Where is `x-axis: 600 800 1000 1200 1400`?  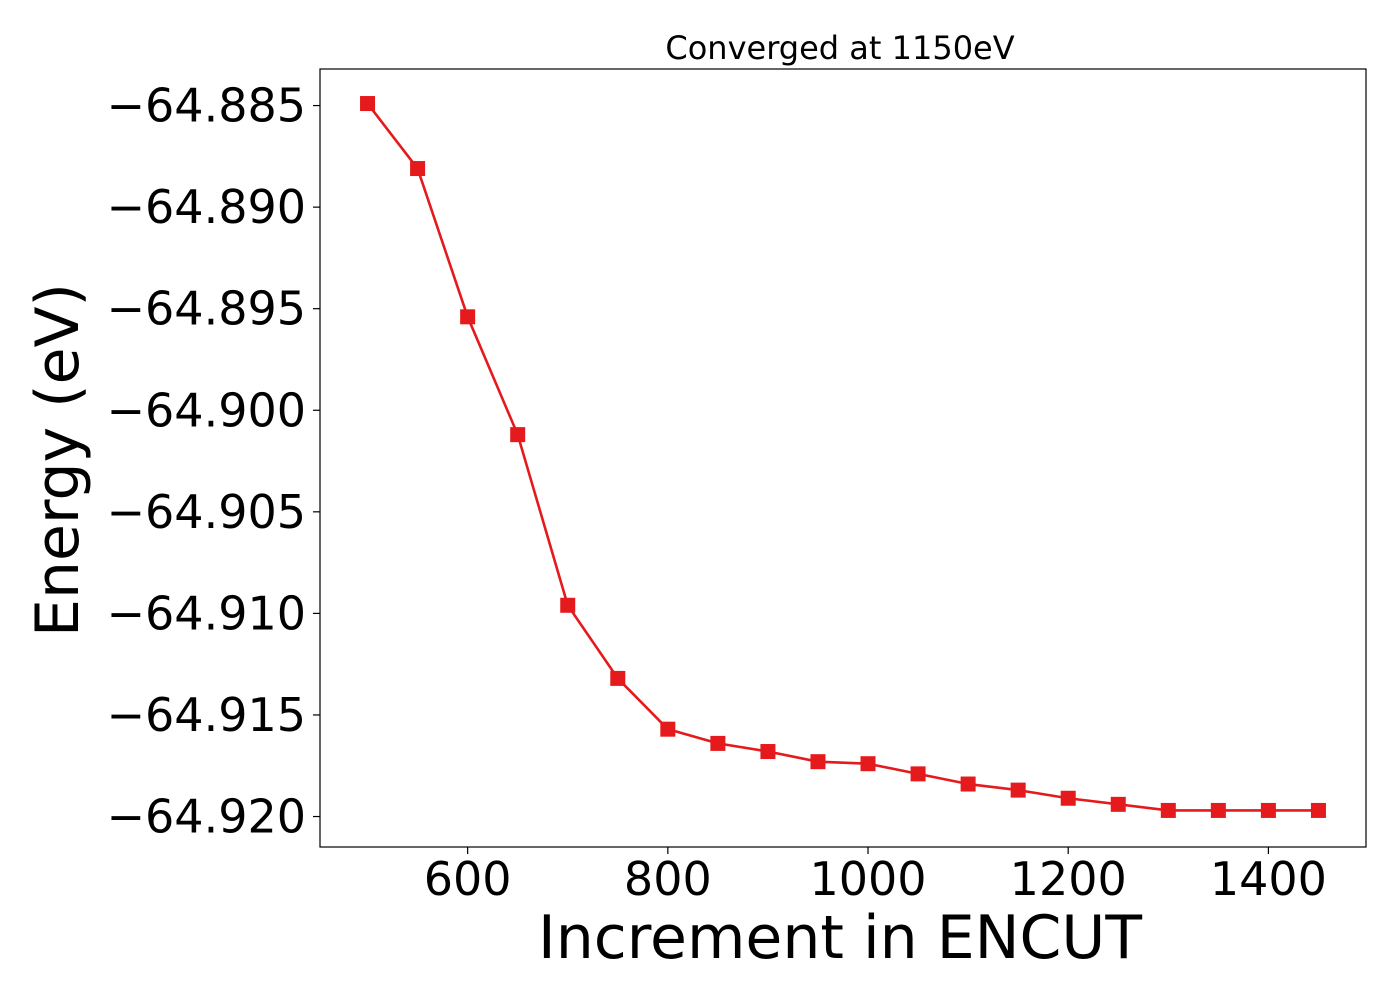 x-axis: 600 800 1000 1200 1400 is located at coordinates (875, 876).